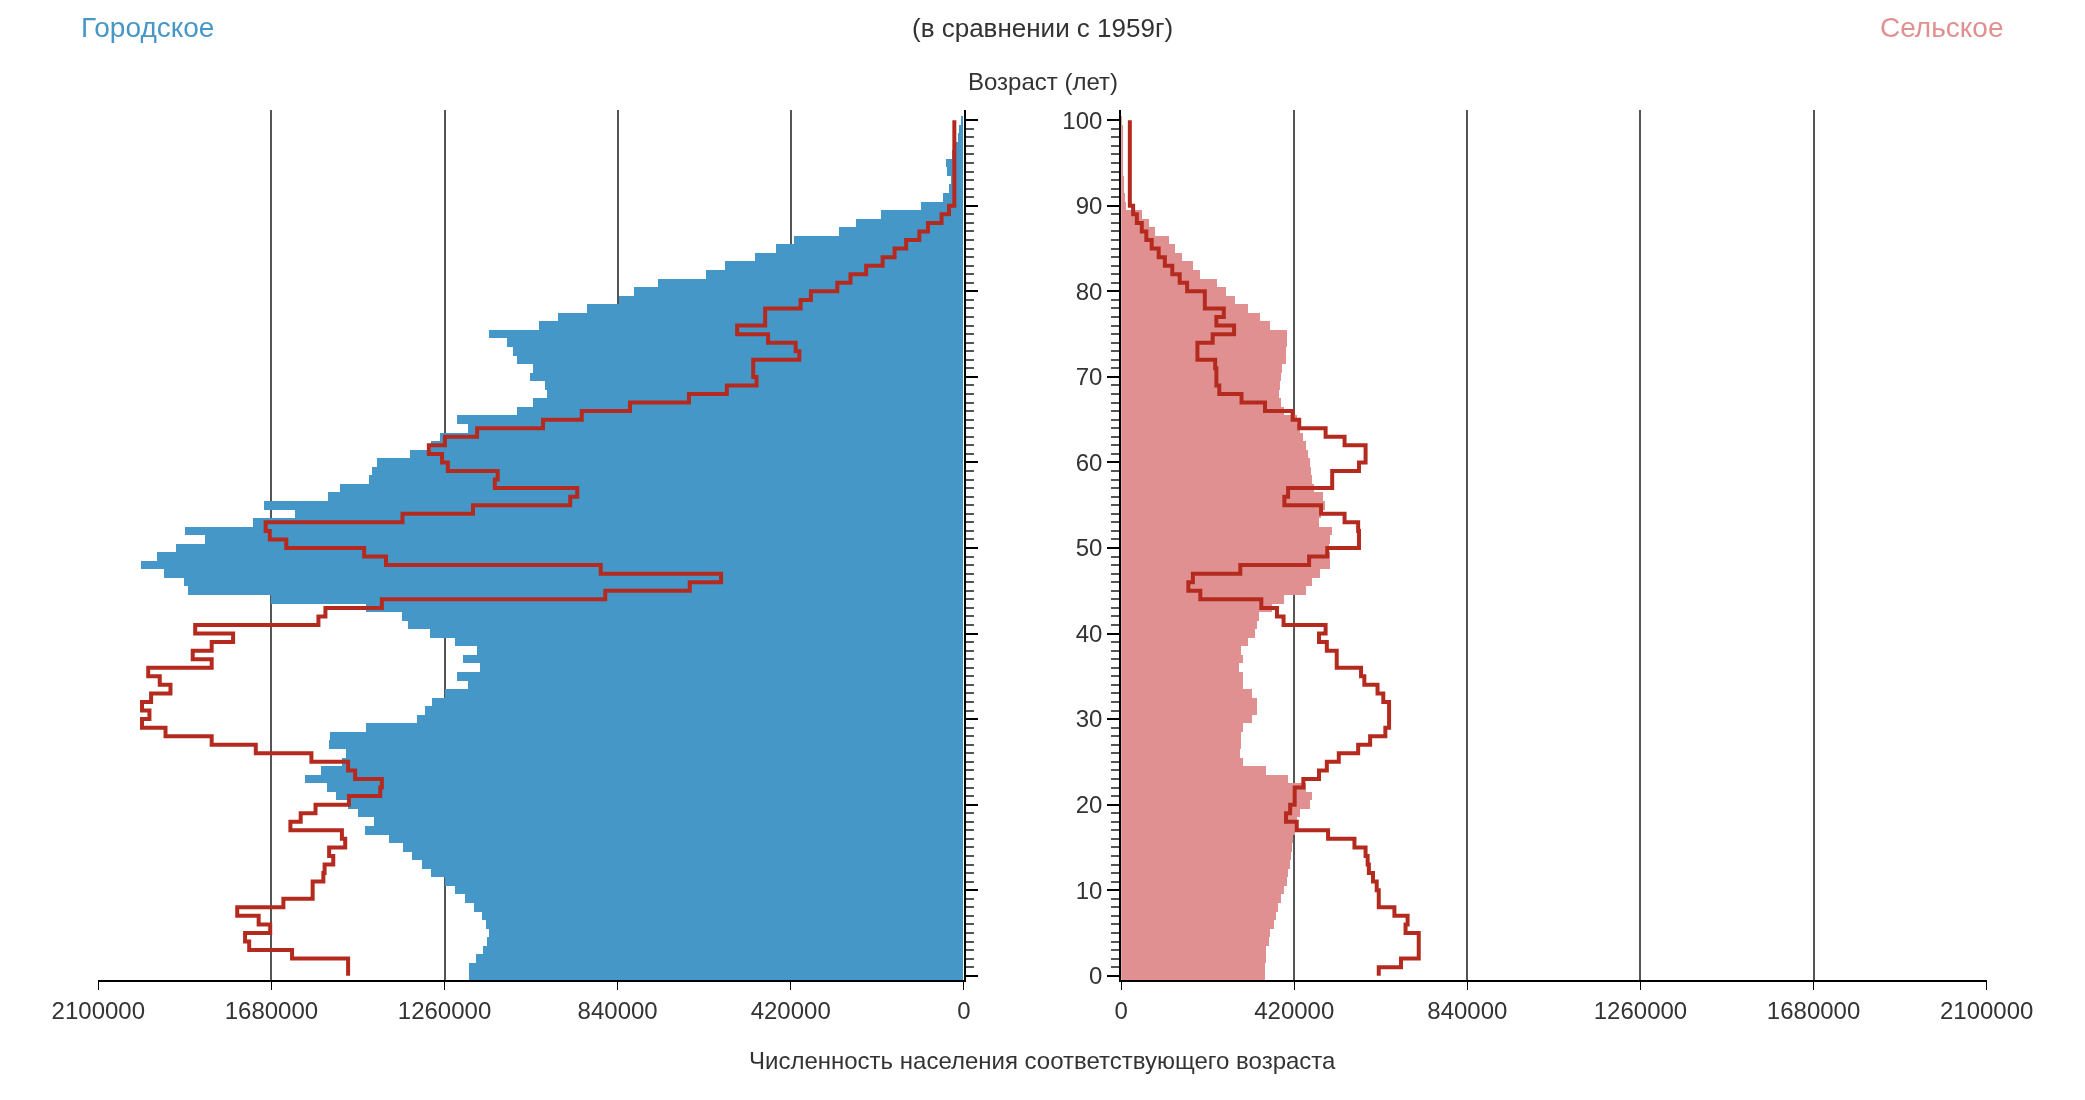  I want to click on y-tick-label: 80, so click(1089, 291).